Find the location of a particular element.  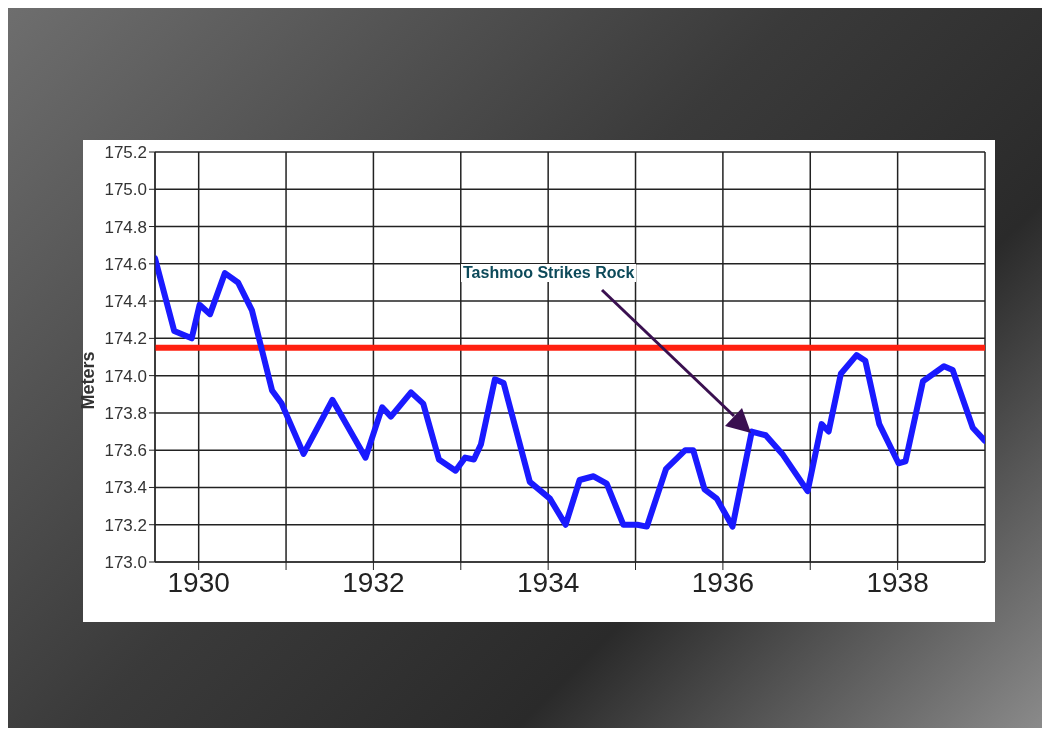

x-tick-label: 1930 is located at coordinates (198, 582).